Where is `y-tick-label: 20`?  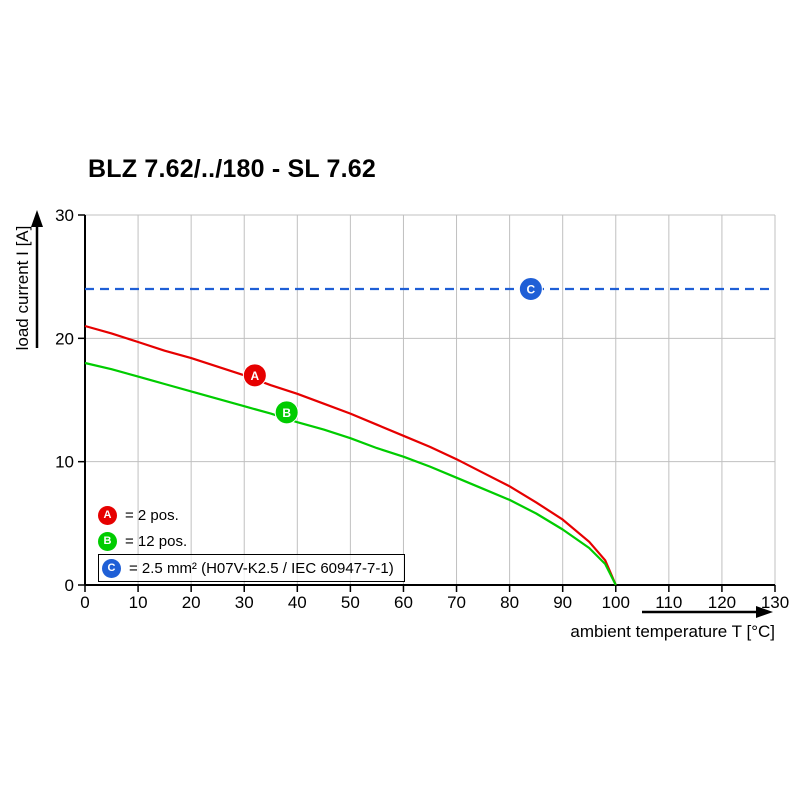
y-tick-label: 20 is located at coordinates (64, 338).